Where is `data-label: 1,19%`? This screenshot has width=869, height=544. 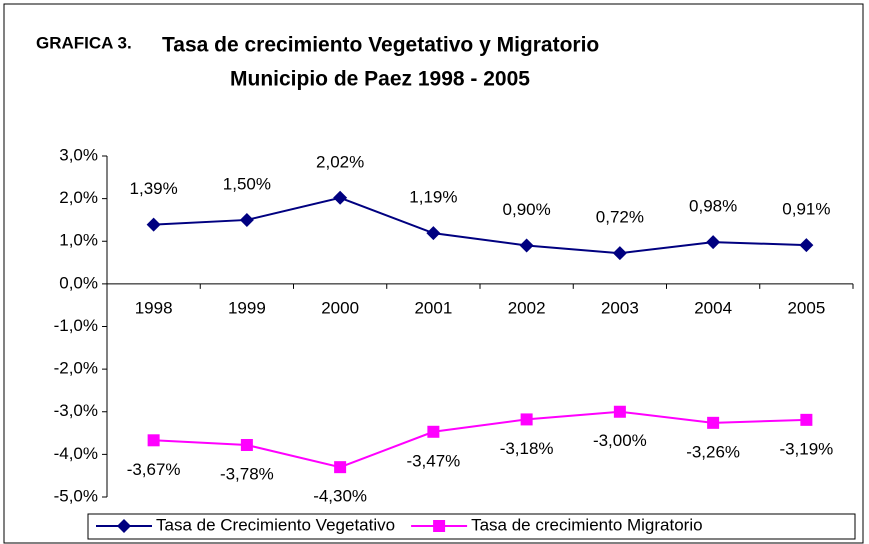
data-label: 1,19% is located at coordinates (433, 197).